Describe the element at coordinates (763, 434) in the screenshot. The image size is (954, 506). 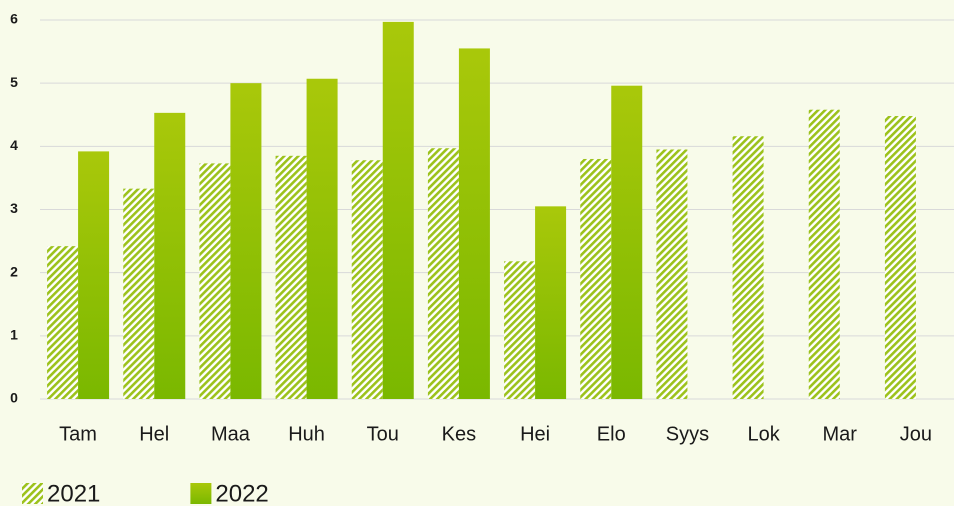
I see `x-tick-label: Lok` at that location.